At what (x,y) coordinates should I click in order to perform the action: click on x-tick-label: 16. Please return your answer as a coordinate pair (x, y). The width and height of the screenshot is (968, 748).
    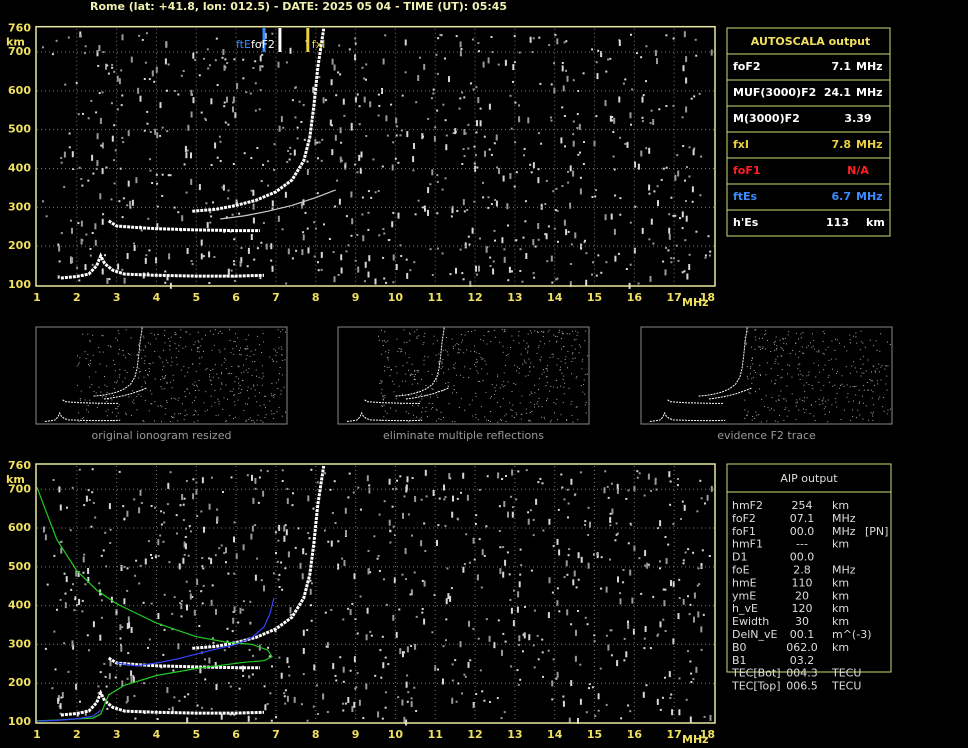
    Looking at the image, I should click on (635, 297).